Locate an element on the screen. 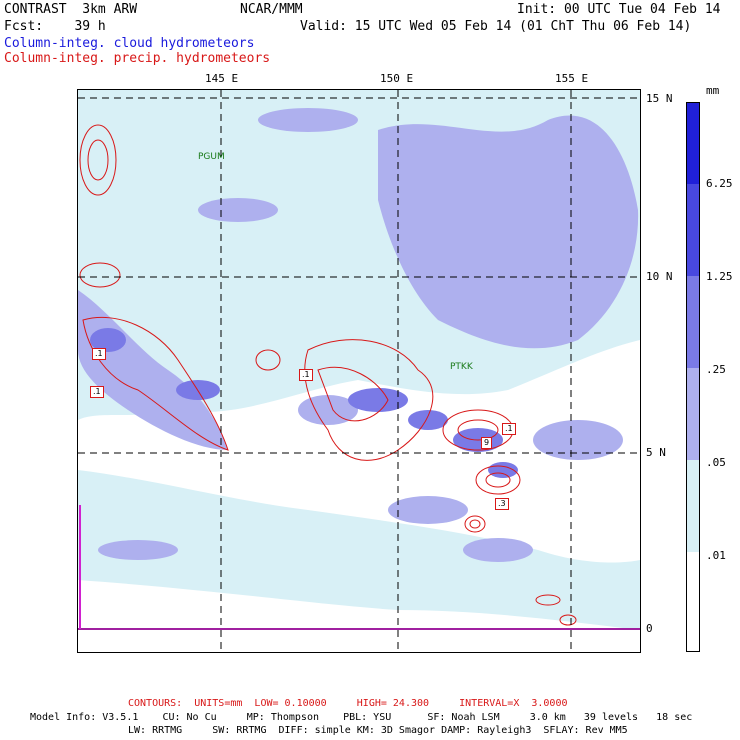 This screenshot has height=740, width=740. legend-precip: Column-integ. precip. hydrometeors is located at coordinates (137, 58).